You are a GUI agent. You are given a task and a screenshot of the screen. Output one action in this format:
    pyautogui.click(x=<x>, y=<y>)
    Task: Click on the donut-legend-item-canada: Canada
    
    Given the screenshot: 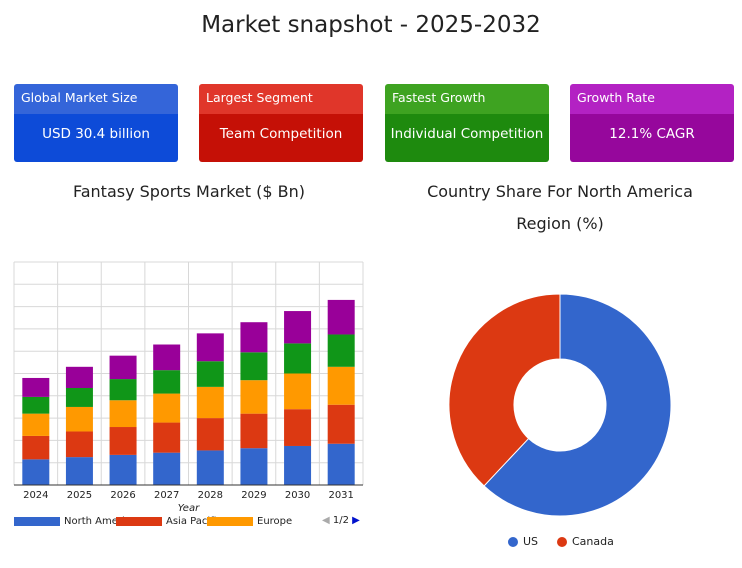 What is the action you would take?
    pyautogui.click(x=585, y=541)
    